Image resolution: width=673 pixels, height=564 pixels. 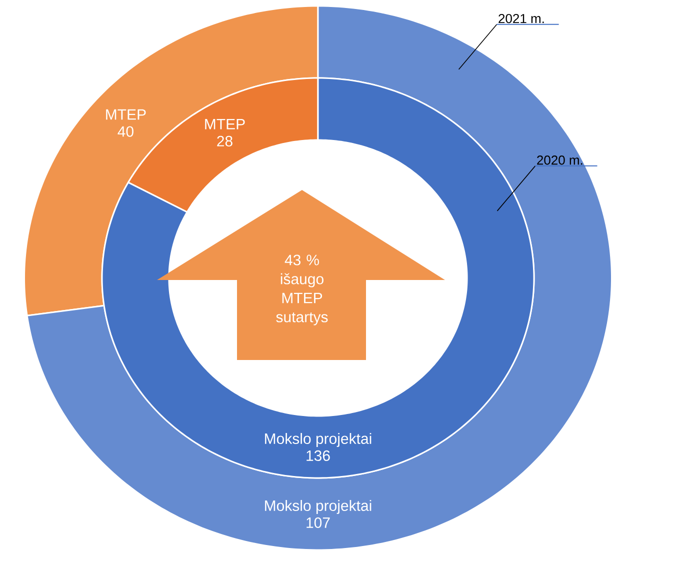 What do you see at coordinates (521, 19) in the screenshot?
I see `slice-label: 2021 m.` at bounding box center [521, 19].